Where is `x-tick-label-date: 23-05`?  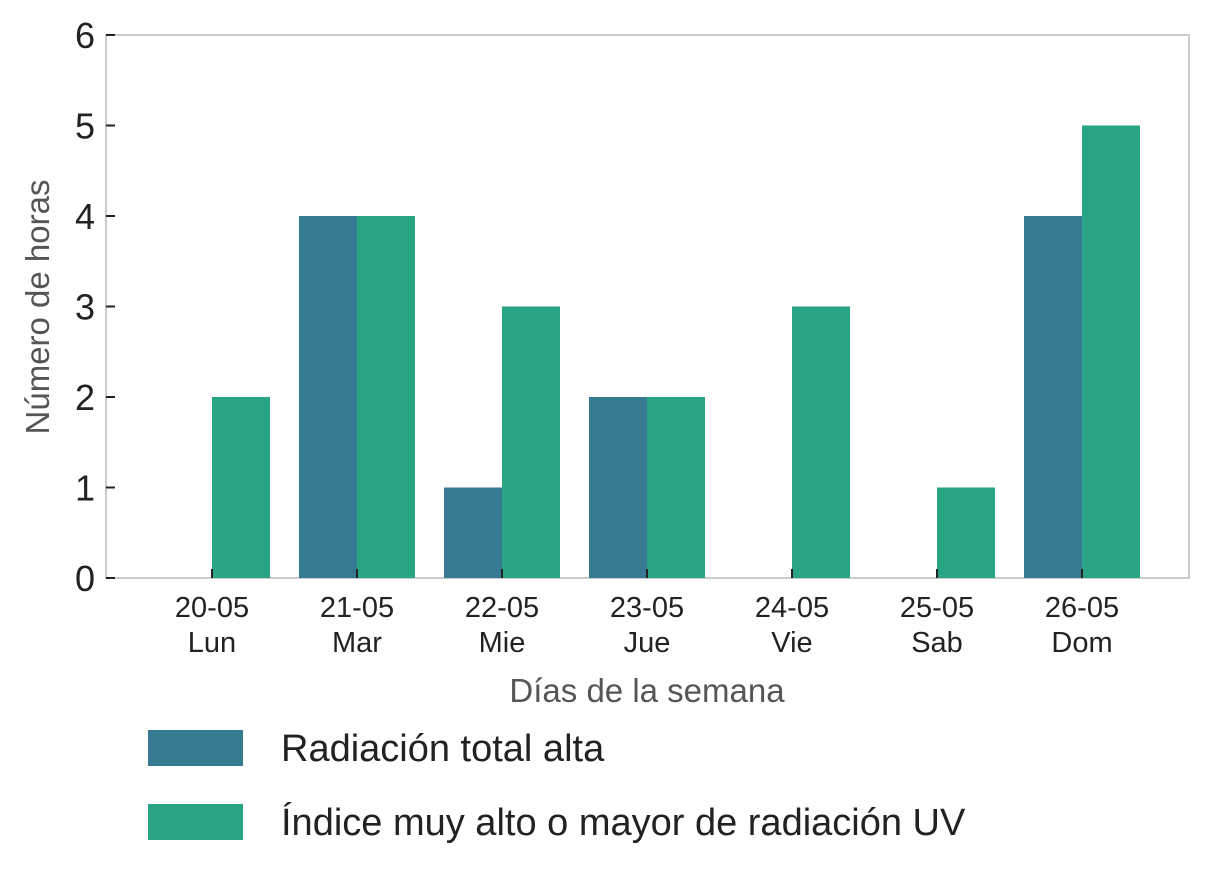
x-tick-label-date: 23-05 is located at coordinates (647, 608).